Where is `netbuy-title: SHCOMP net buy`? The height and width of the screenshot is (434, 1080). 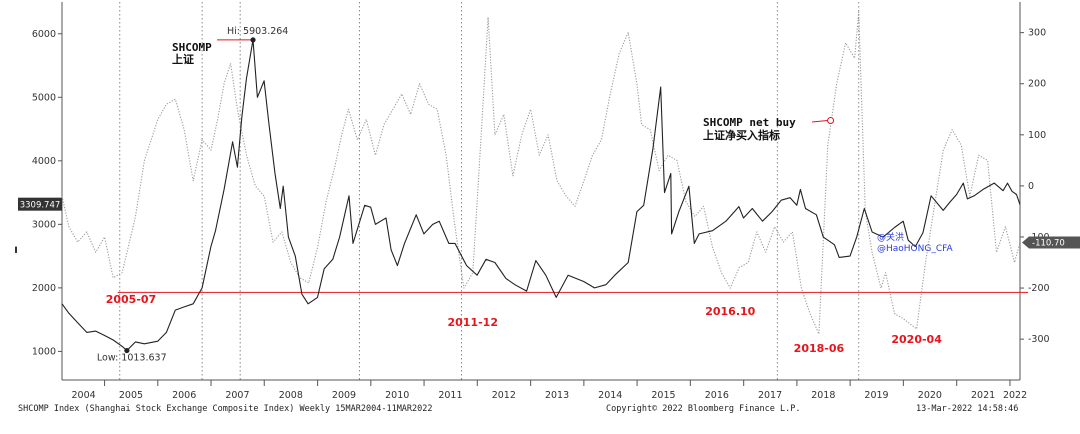
netbuy-title: SHCOMP net buy is located at coordinates (749, 122).